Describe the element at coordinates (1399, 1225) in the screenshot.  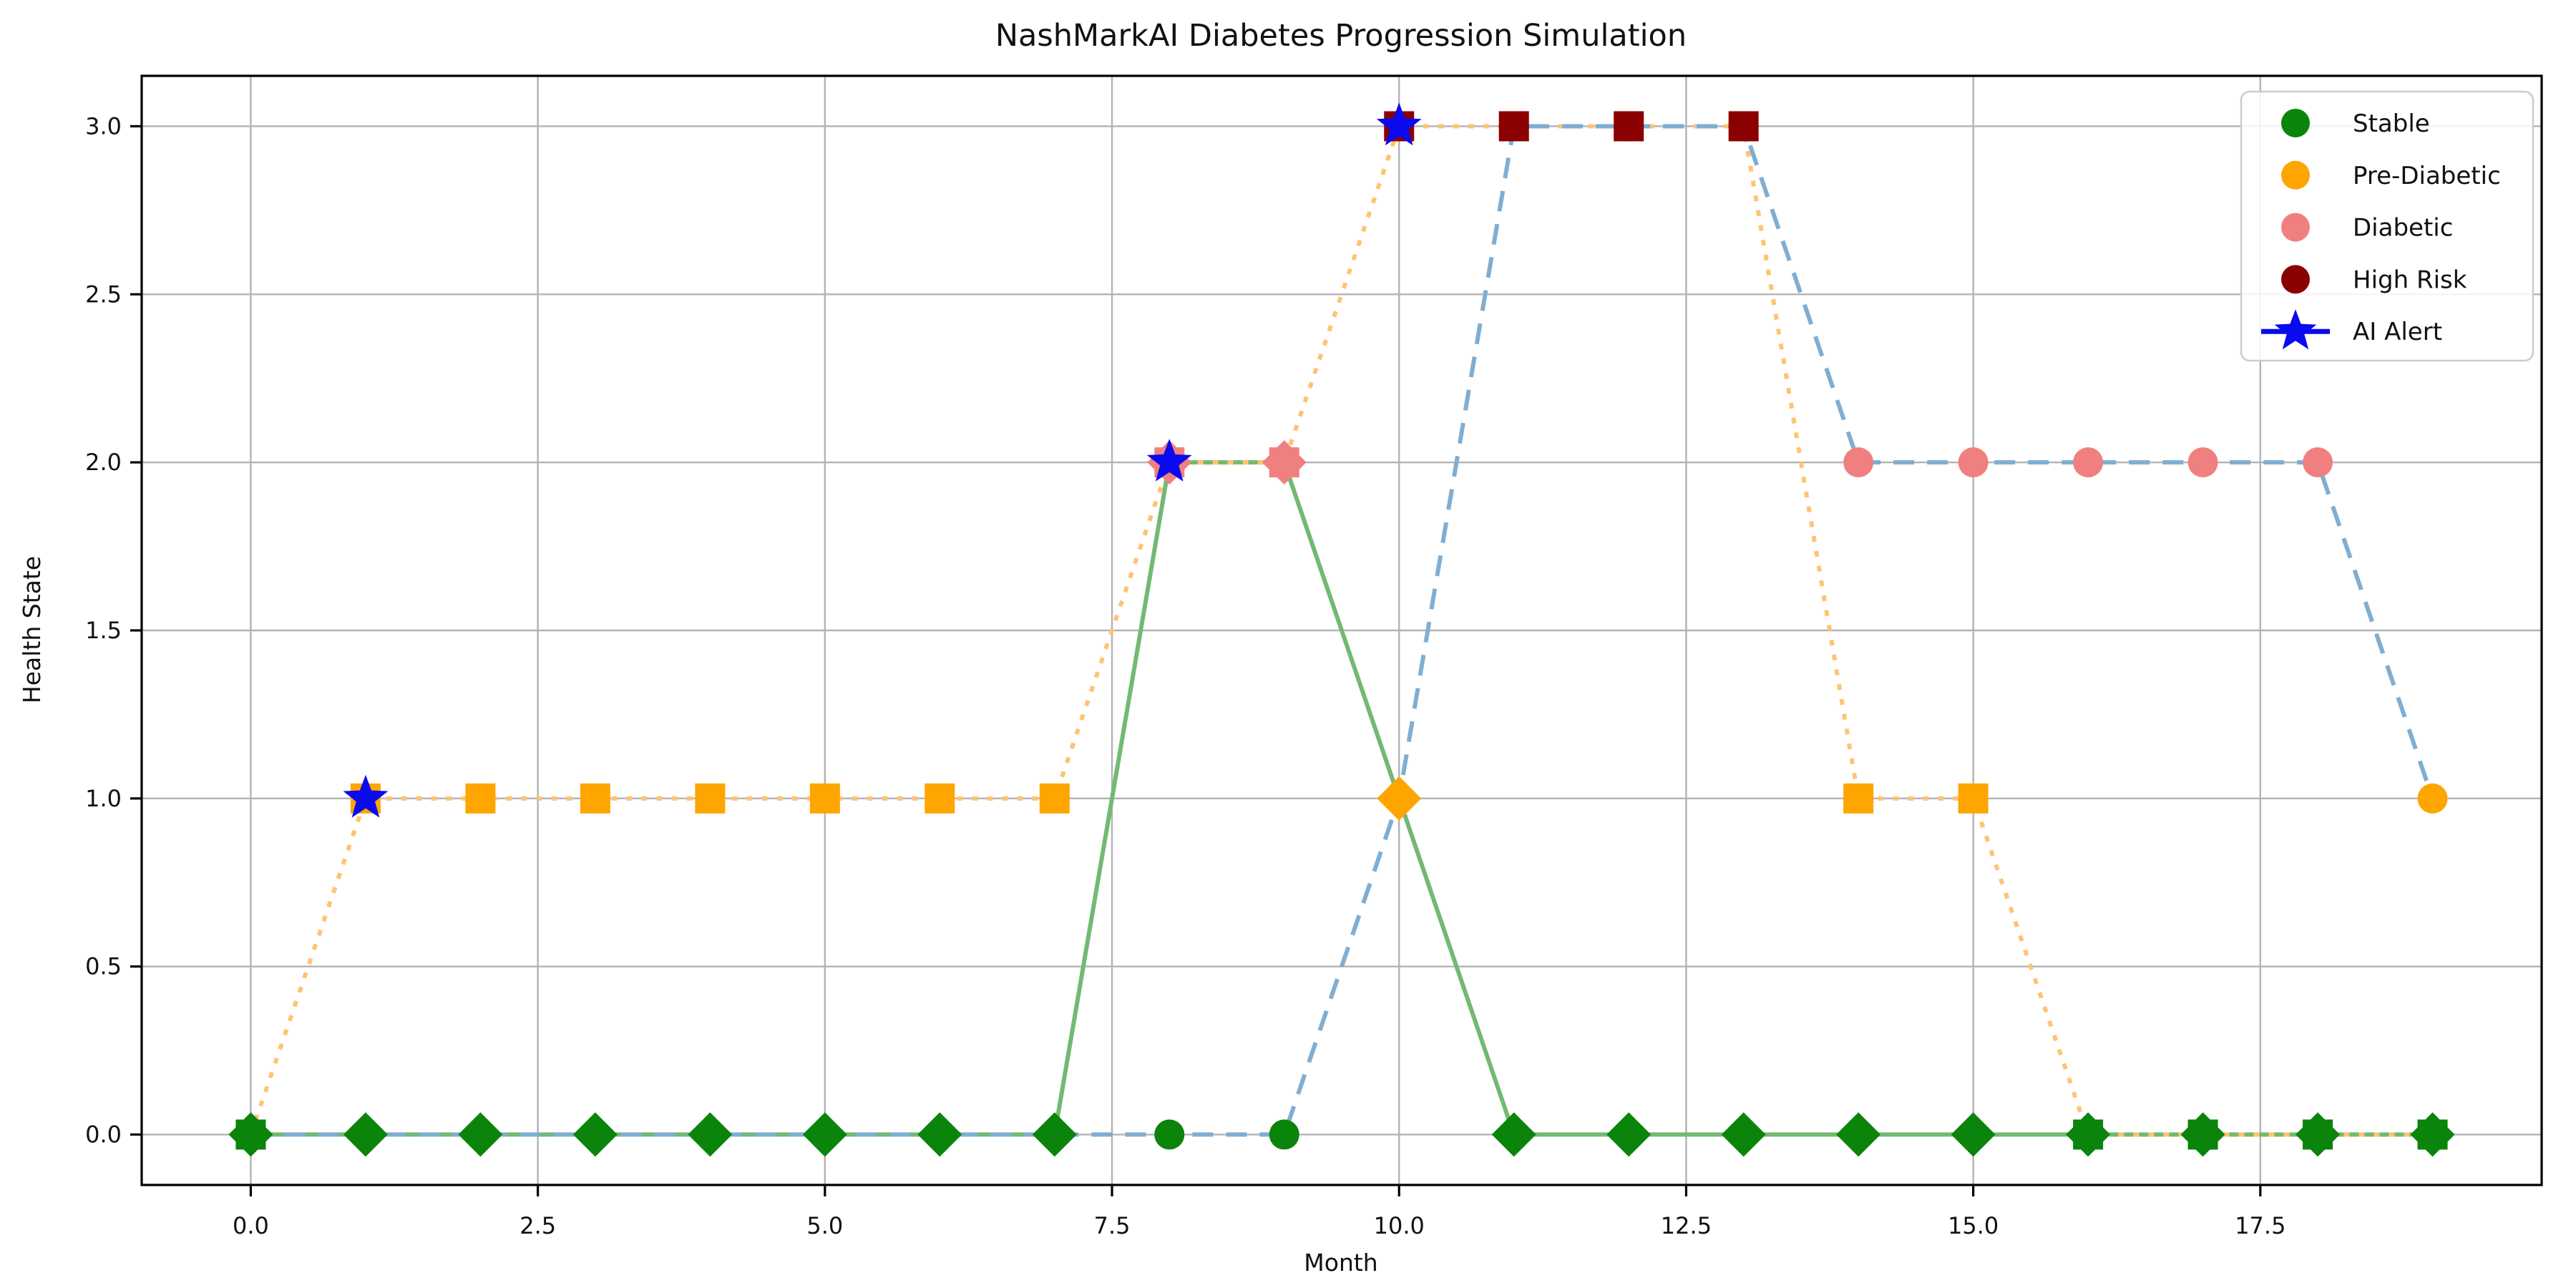
I see `x-tick-label: 10.0` at that location.